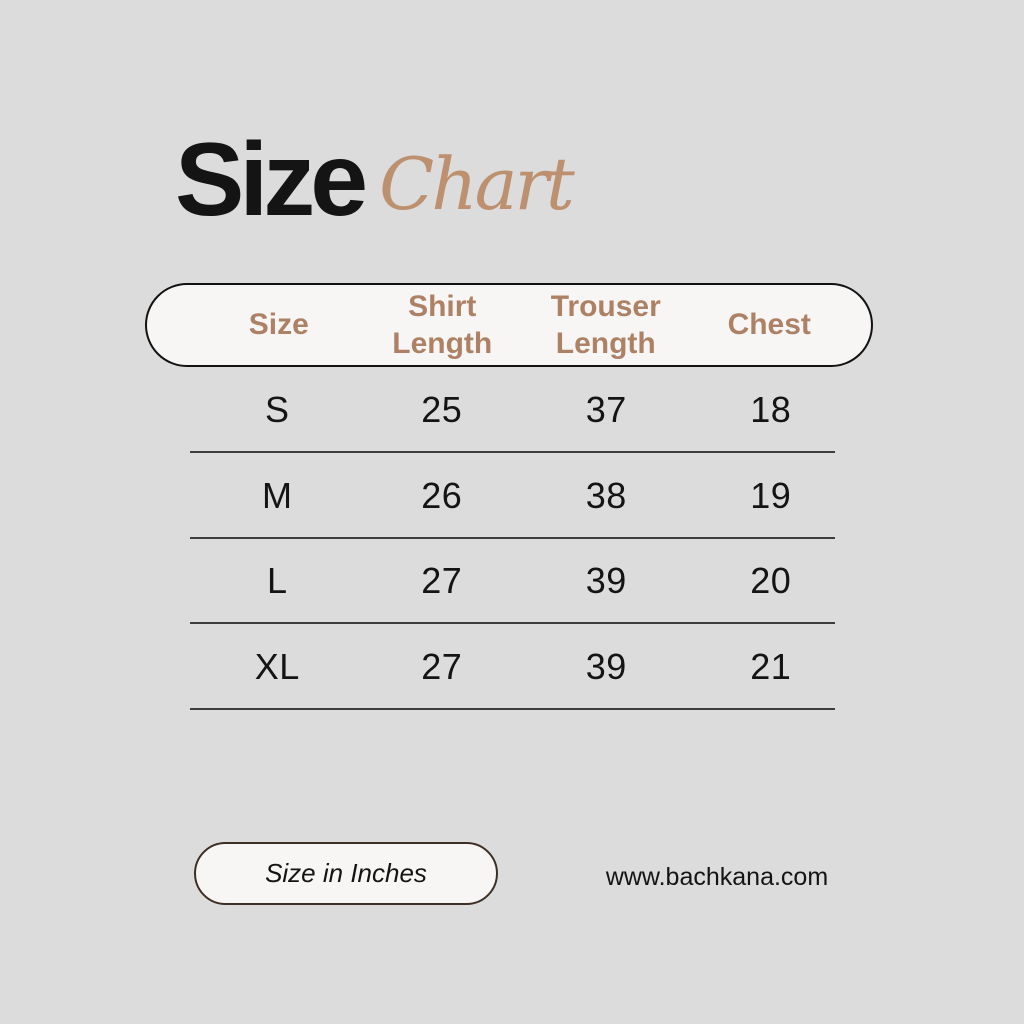 The image size is (1024, 1024). I want to click on website-text: www.bachkana.com, so click(717, 877).